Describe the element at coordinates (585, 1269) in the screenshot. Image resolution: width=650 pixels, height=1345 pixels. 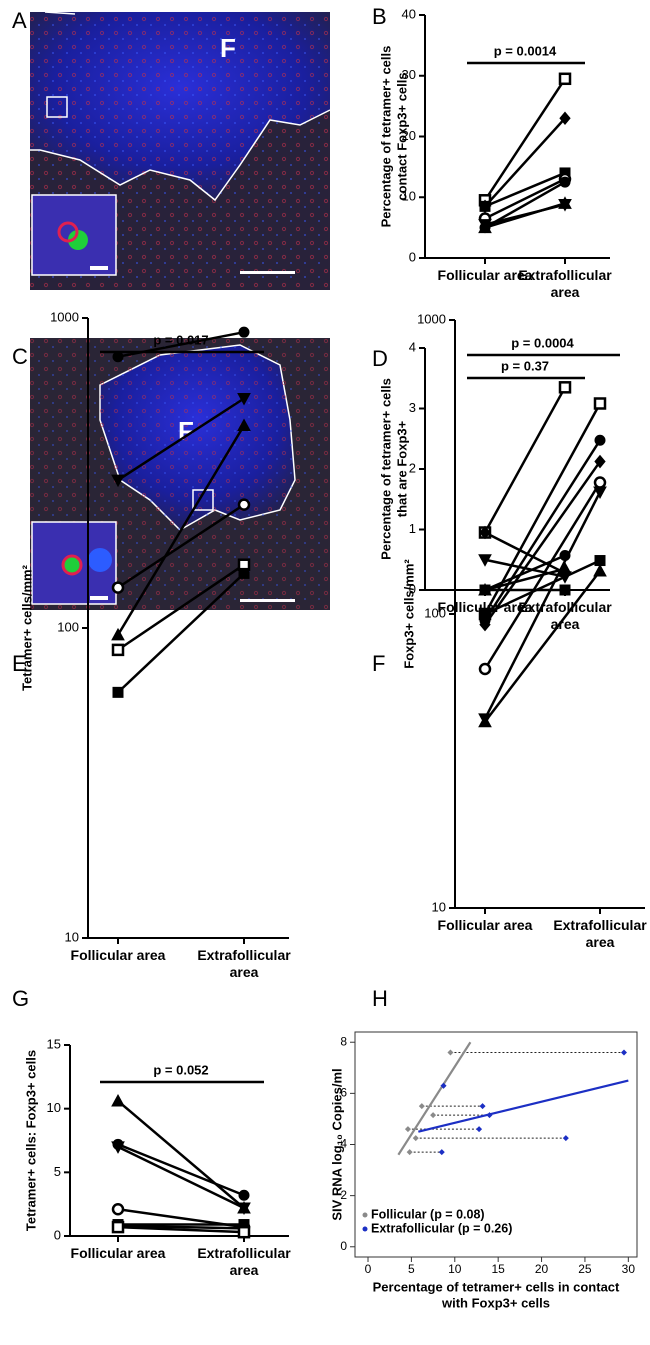
I see `x-tick-label: 25` at that location.